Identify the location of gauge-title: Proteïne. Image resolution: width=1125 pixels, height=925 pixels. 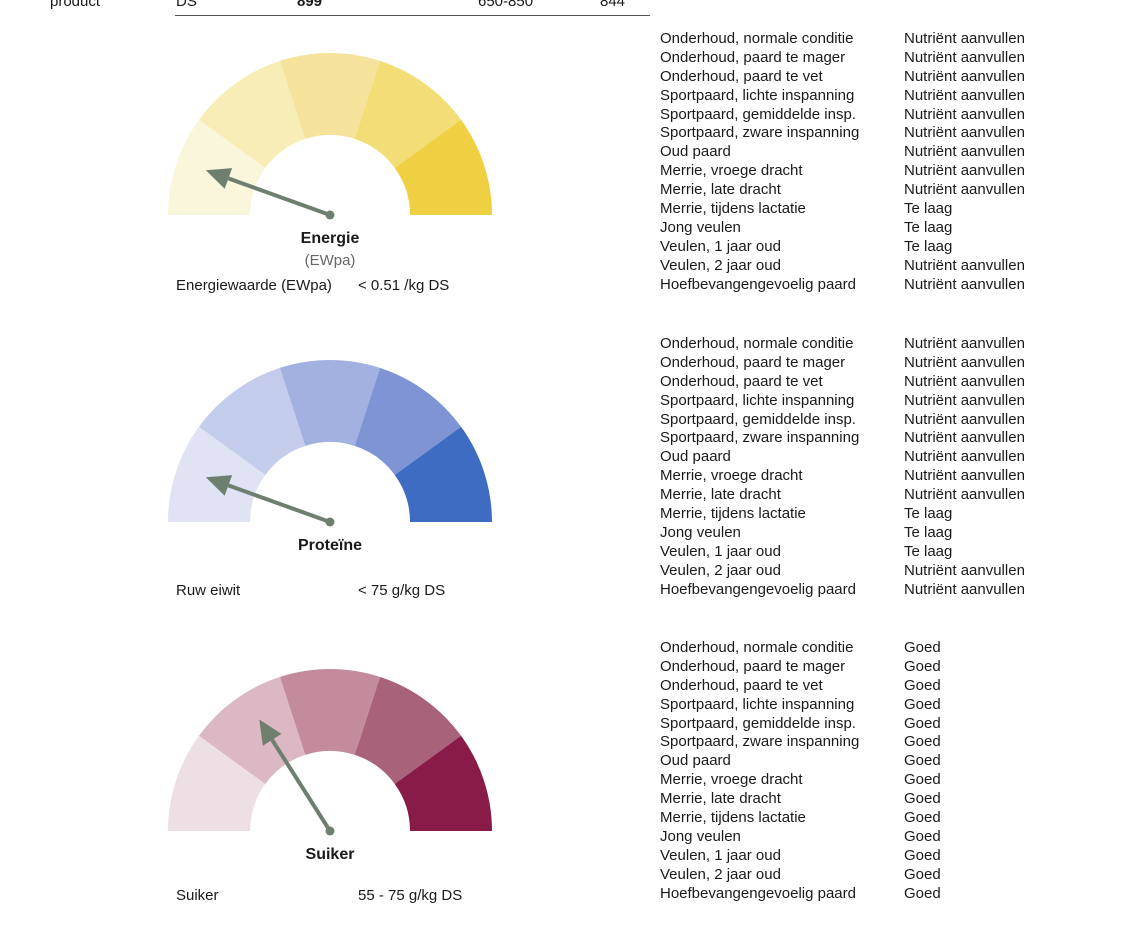
(329, 545).